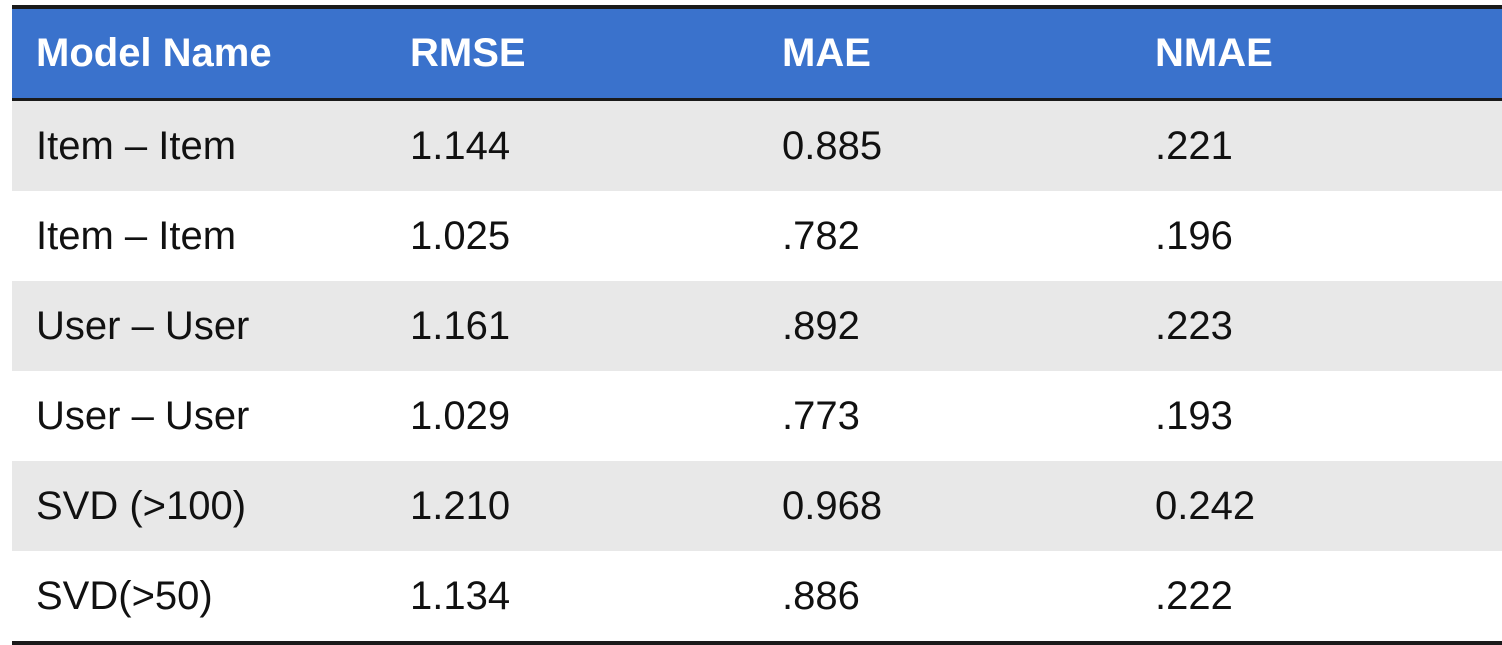 This screenshot has height=645, width=1502. What do you see at coordinates (1205, 505) in the screenshot?
I see `table-cell: 0.242` at bounding box center [1205, 505].